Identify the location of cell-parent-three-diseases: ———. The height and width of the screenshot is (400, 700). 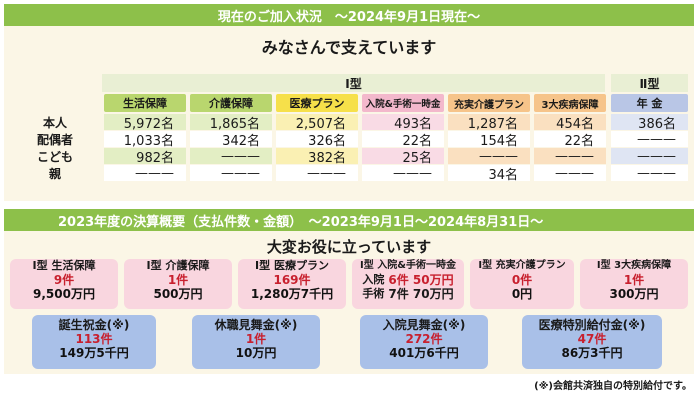
(570, 173).